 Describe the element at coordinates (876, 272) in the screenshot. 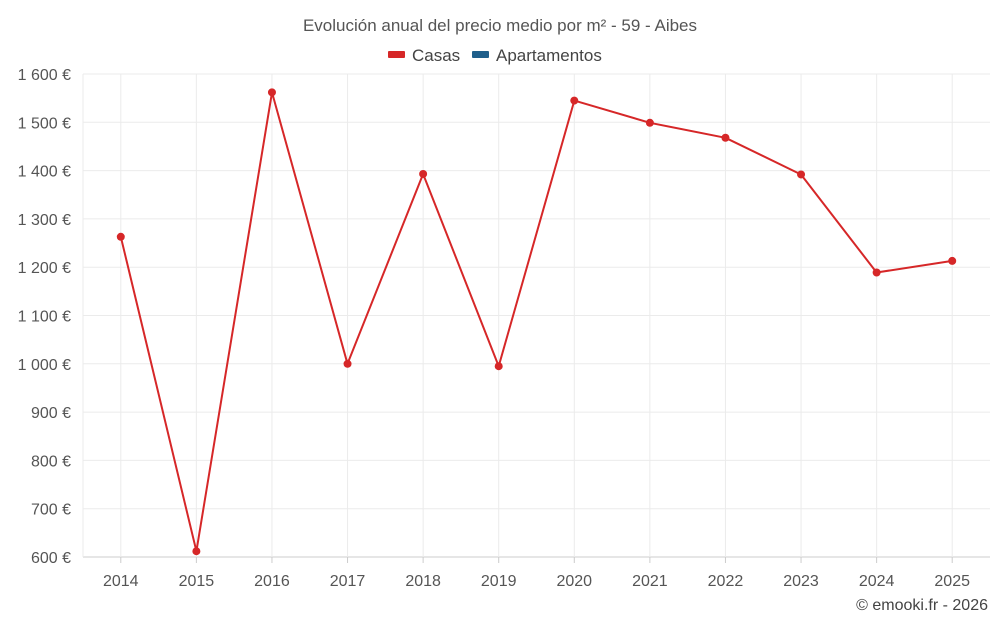

I see `data-point-2024` at that location.